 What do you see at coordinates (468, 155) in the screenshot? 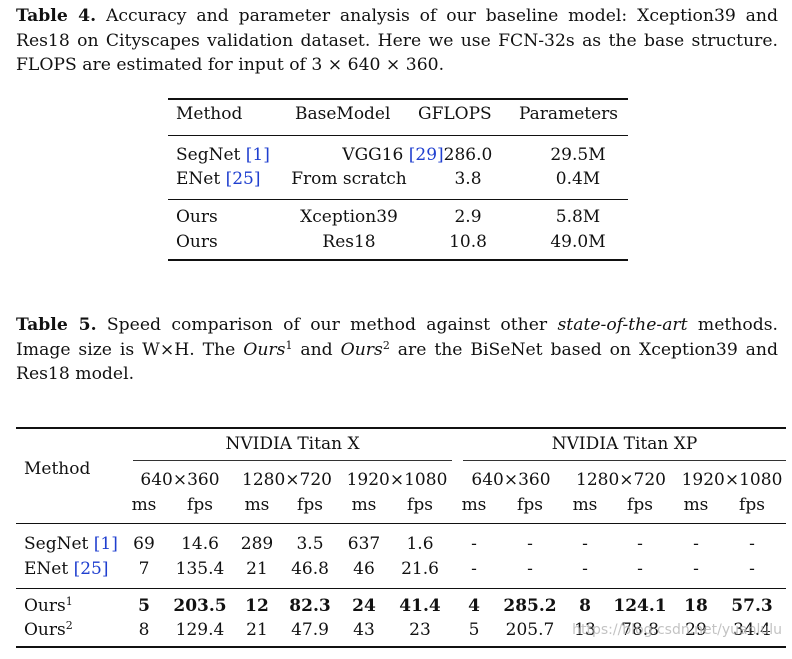
I see `table4-gflops: 286.0` at bounding box center [468, 155].